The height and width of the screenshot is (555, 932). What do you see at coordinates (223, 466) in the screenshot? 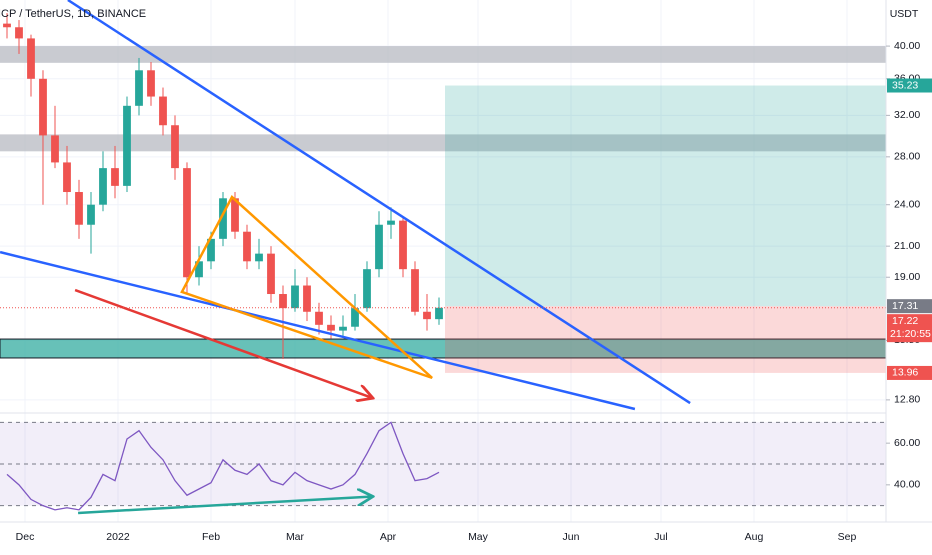
I see `rsi-line` at bounding box center [223, 466].